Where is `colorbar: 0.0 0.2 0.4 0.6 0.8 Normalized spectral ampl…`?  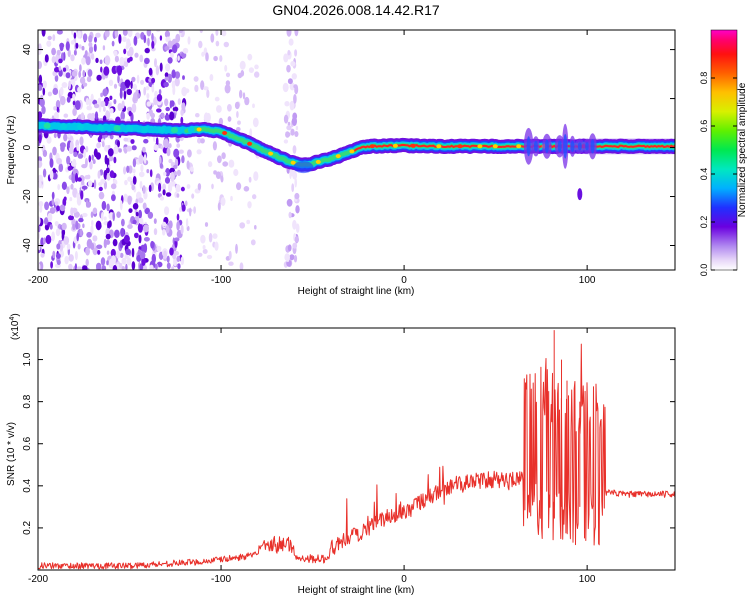
colorbar: 0.0 0.2 0.4 0.6 0.8 Normalized spectral ampl… is located at coordinates (723, 152).